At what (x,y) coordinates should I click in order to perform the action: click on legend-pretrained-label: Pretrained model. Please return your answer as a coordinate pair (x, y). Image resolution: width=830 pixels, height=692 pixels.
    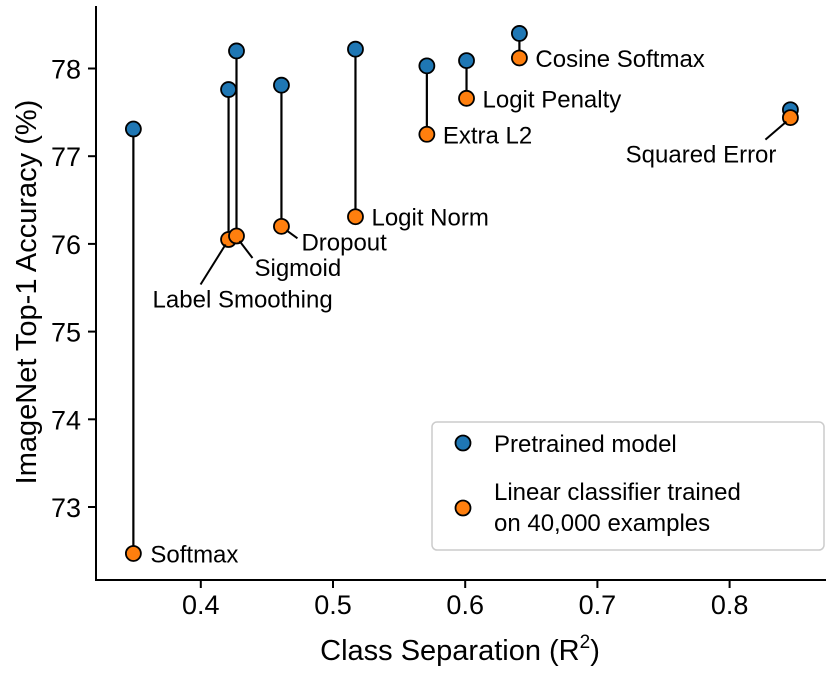
    Looking at the image, I should click on (585, 444).